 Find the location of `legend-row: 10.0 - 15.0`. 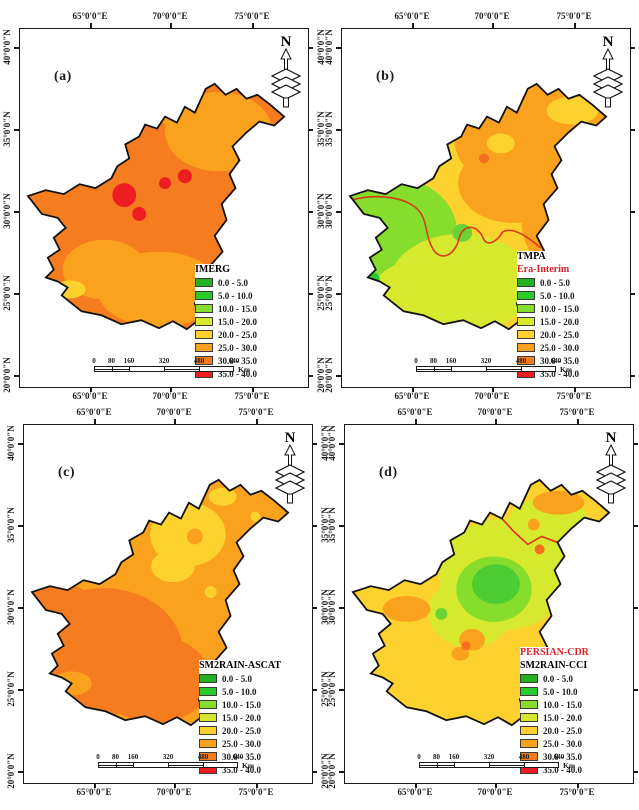

legend-row: 10.0 - 15.0 is located at coordinates (573, 704).